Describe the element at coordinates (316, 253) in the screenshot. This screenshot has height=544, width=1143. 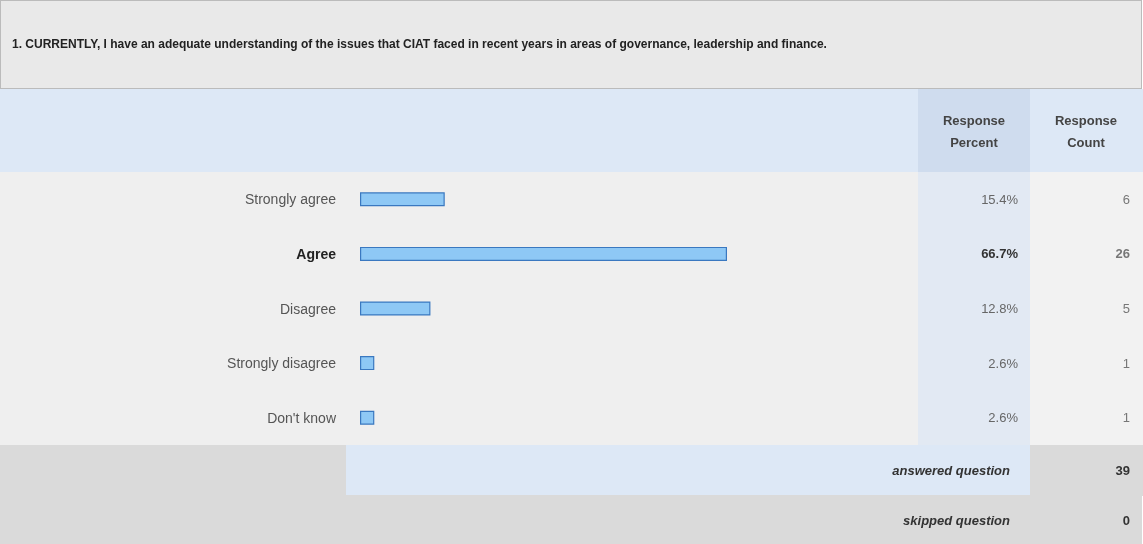
I see `y-tick-label: Agree` at that location.